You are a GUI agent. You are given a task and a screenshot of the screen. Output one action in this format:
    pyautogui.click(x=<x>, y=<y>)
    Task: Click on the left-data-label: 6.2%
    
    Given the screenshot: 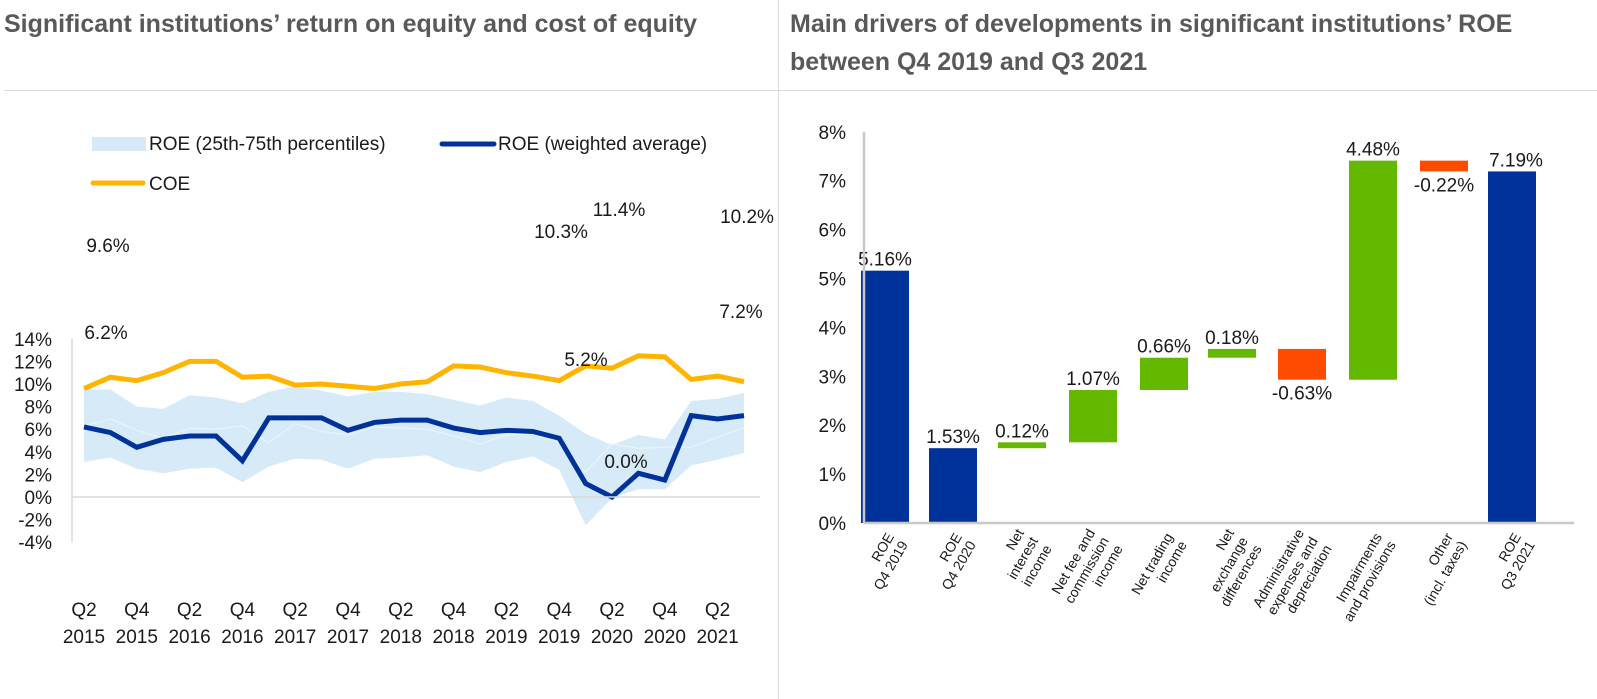 What is the action you would take?
    pyautogui.click(x=105, y=333)
    